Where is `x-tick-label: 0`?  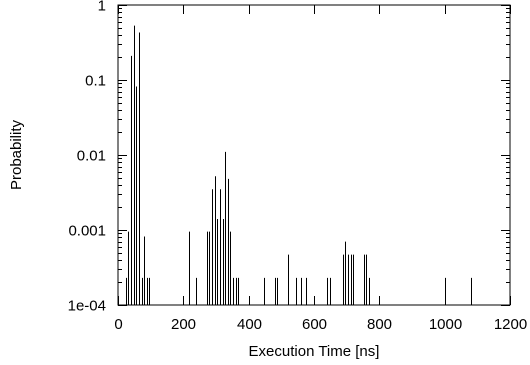 x-tick-label: 0 is located at coordinates (118, 324).